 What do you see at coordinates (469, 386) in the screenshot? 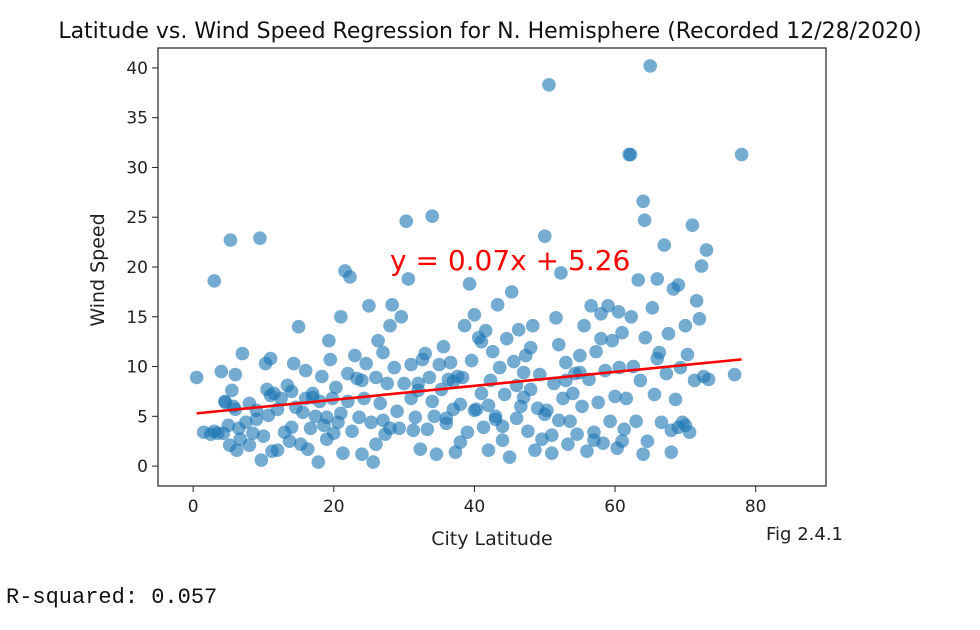
I see `regression-line` at bounding box center [469, 386].